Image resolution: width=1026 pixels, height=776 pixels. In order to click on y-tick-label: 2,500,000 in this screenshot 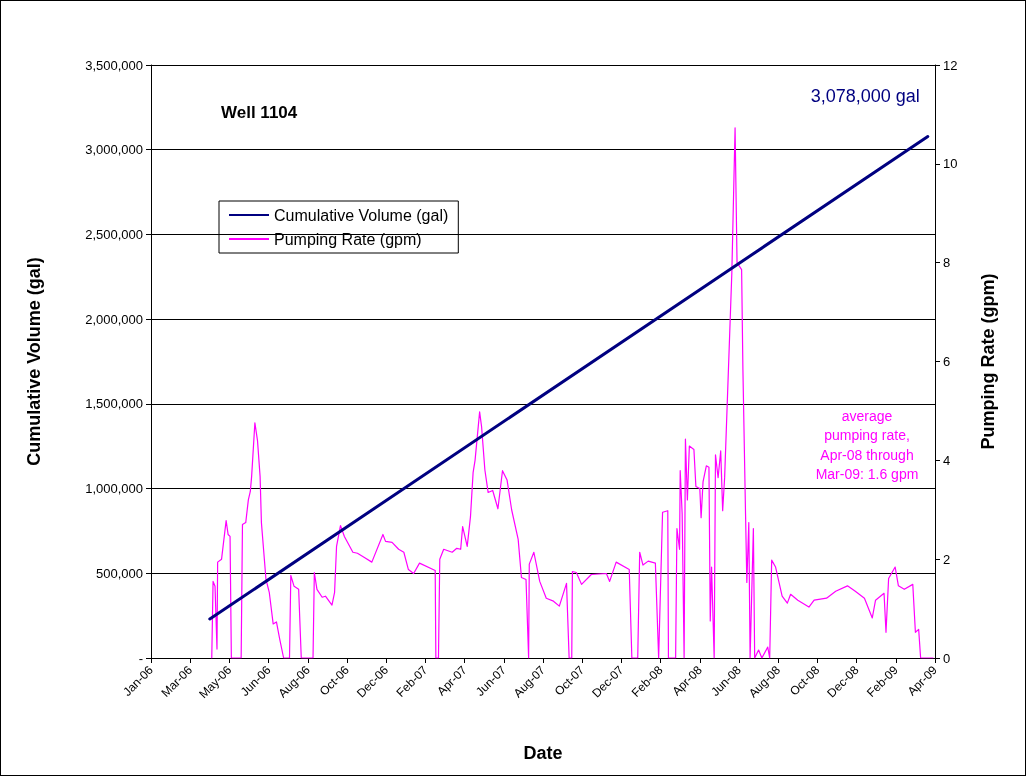, I will do `click(114, 234)`.